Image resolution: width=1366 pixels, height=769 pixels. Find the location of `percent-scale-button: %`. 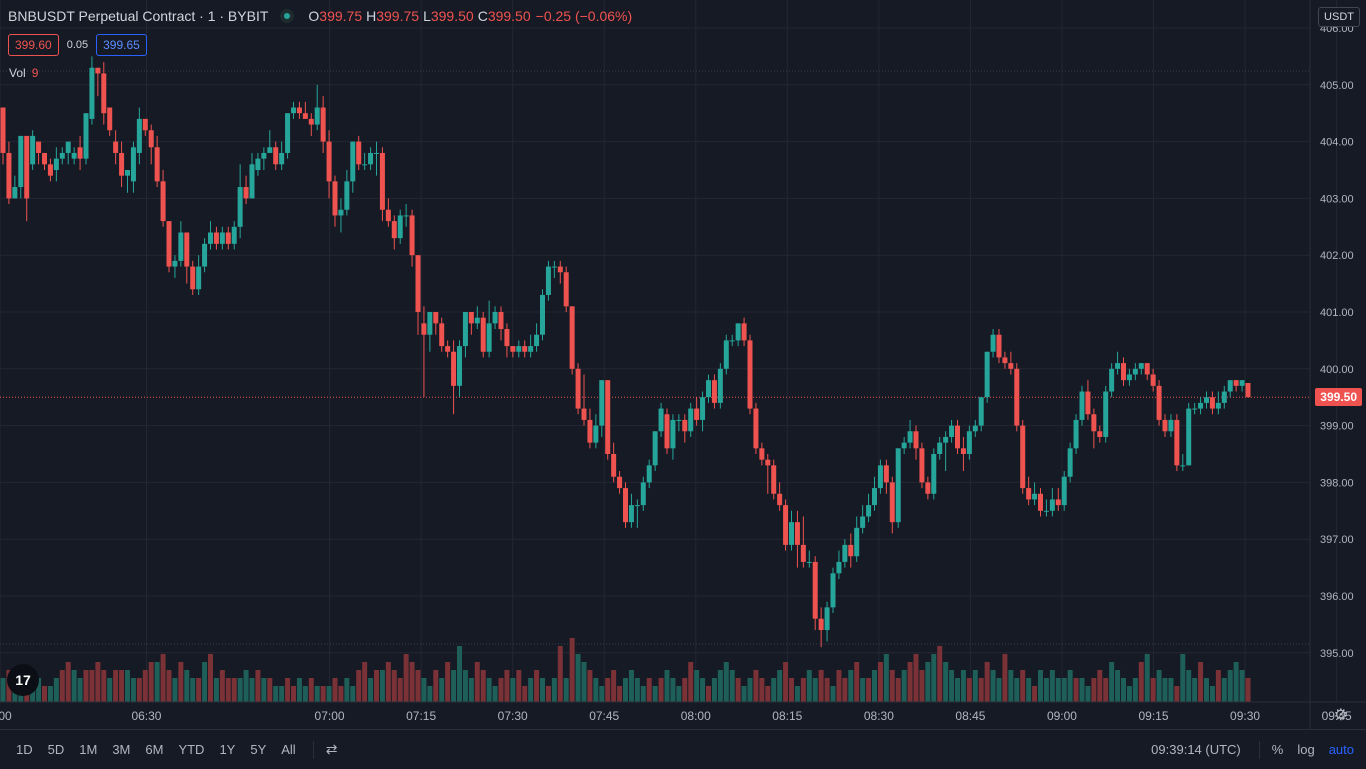

percent-scale-button: % is located at coordinates (1277, 749).